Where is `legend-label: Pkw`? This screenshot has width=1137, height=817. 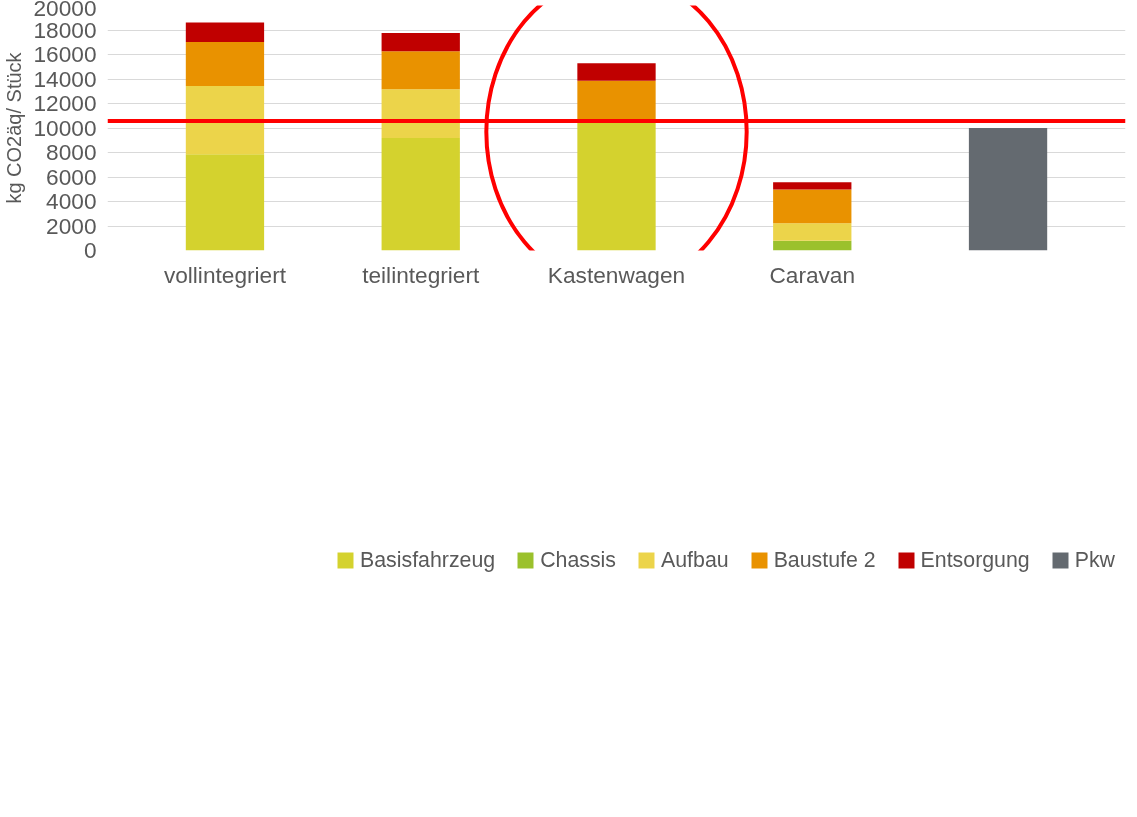
legend-label: Pkw is located at coordinates (1094, 560).